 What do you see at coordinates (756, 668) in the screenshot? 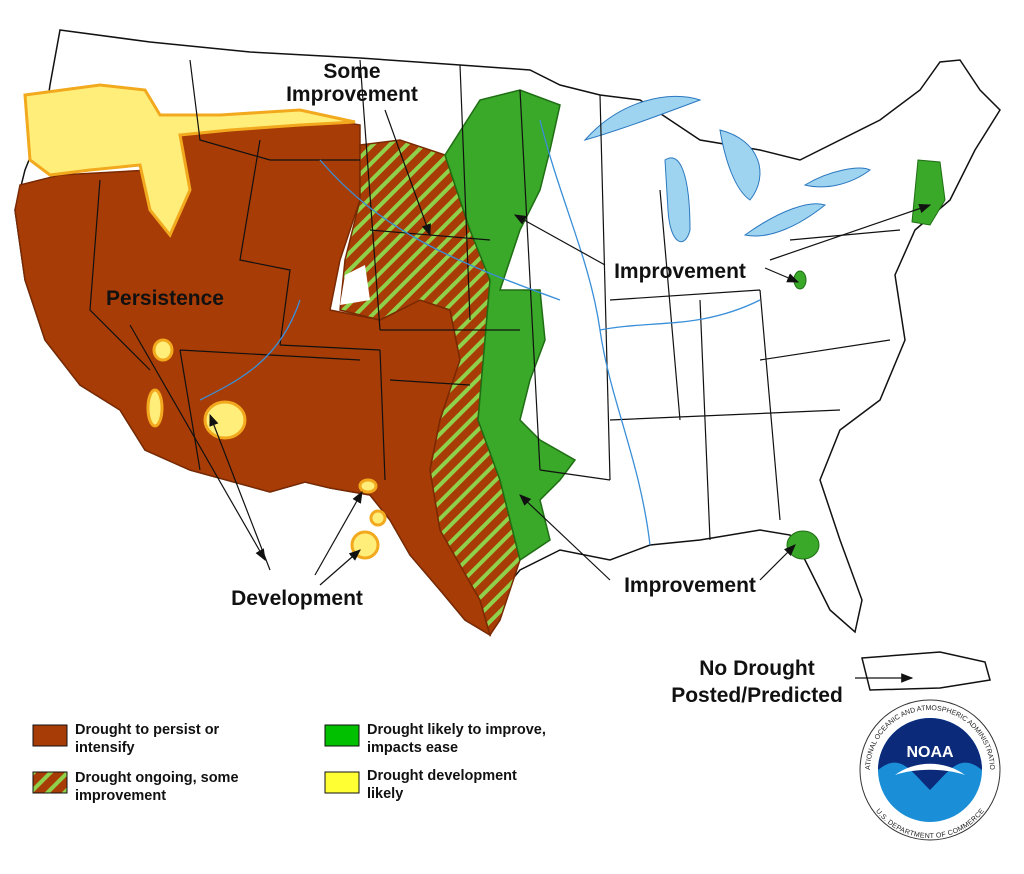
I see `map-label: No Drought` at bounding box center [756, 668].